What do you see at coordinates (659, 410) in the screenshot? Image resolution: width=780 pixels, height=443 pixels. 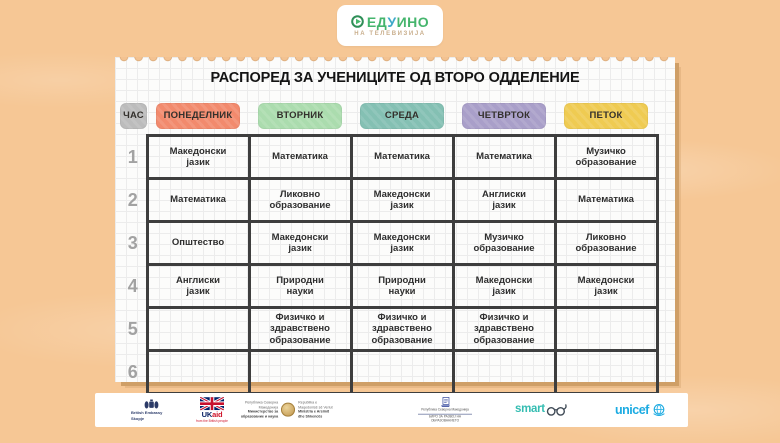 I see `unicef-globe-icon` at bounding box center [659, 410].